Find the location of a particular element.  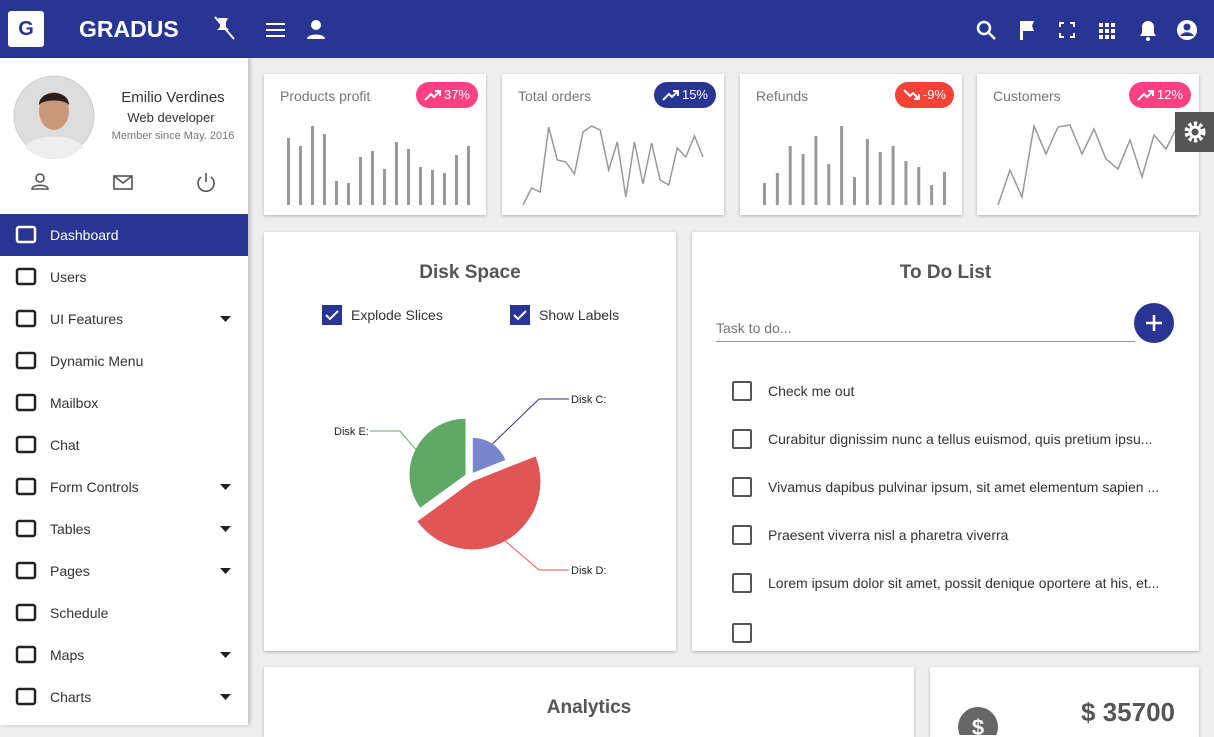

account is located at coordinates (316, 29).